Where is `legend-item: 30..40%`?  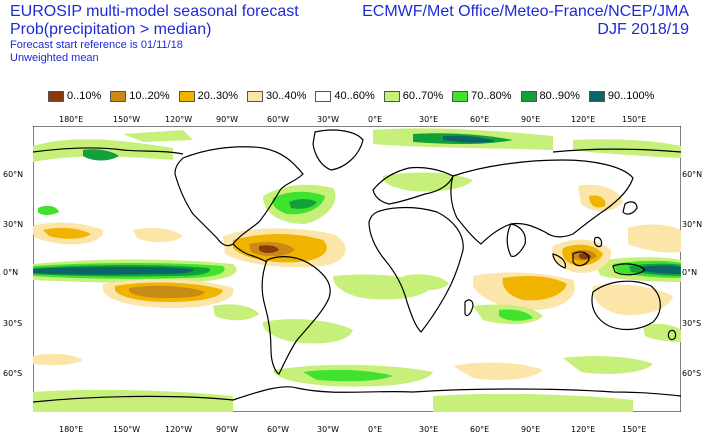 legend-item: 30..40% is located at coordinates (276, 96).